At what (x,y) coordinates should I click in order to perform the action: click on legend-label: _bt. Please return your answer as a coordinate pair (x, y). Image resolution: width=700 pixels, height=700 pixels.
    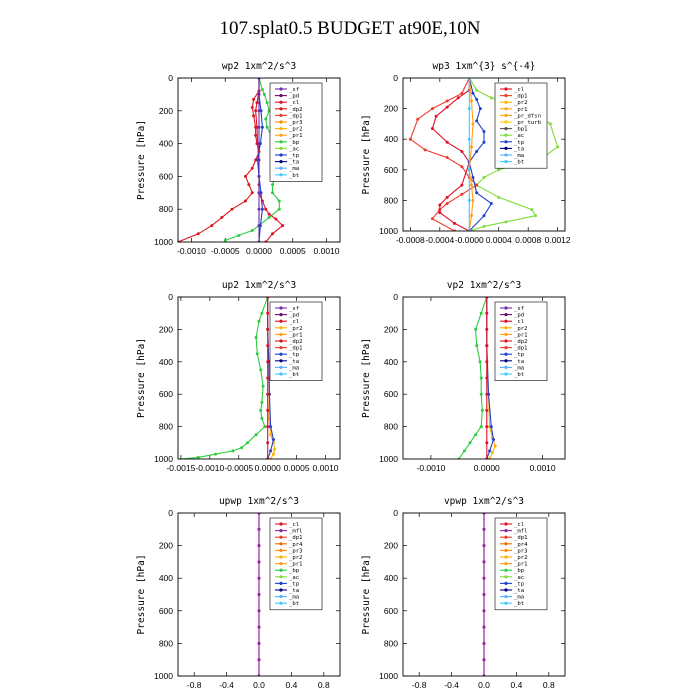
    Looking at the image, I should click on (519, 375).